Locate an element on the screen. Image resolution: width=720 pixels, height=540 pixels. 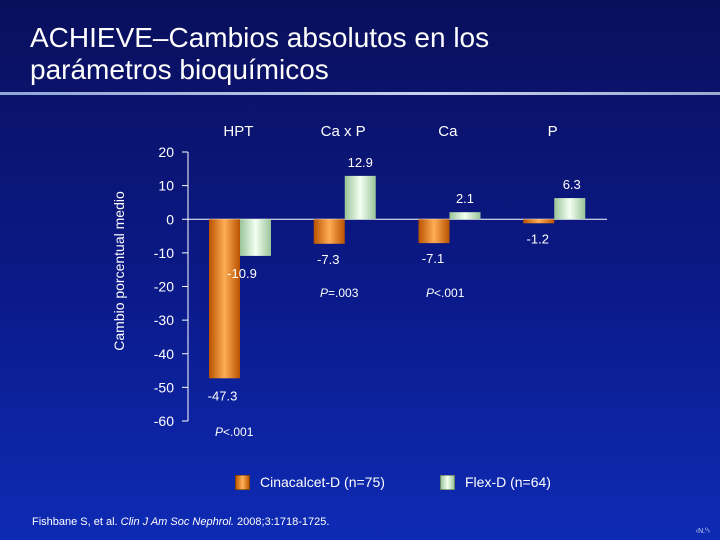
data-label: -10.9 is located at coordinates (242, 273).